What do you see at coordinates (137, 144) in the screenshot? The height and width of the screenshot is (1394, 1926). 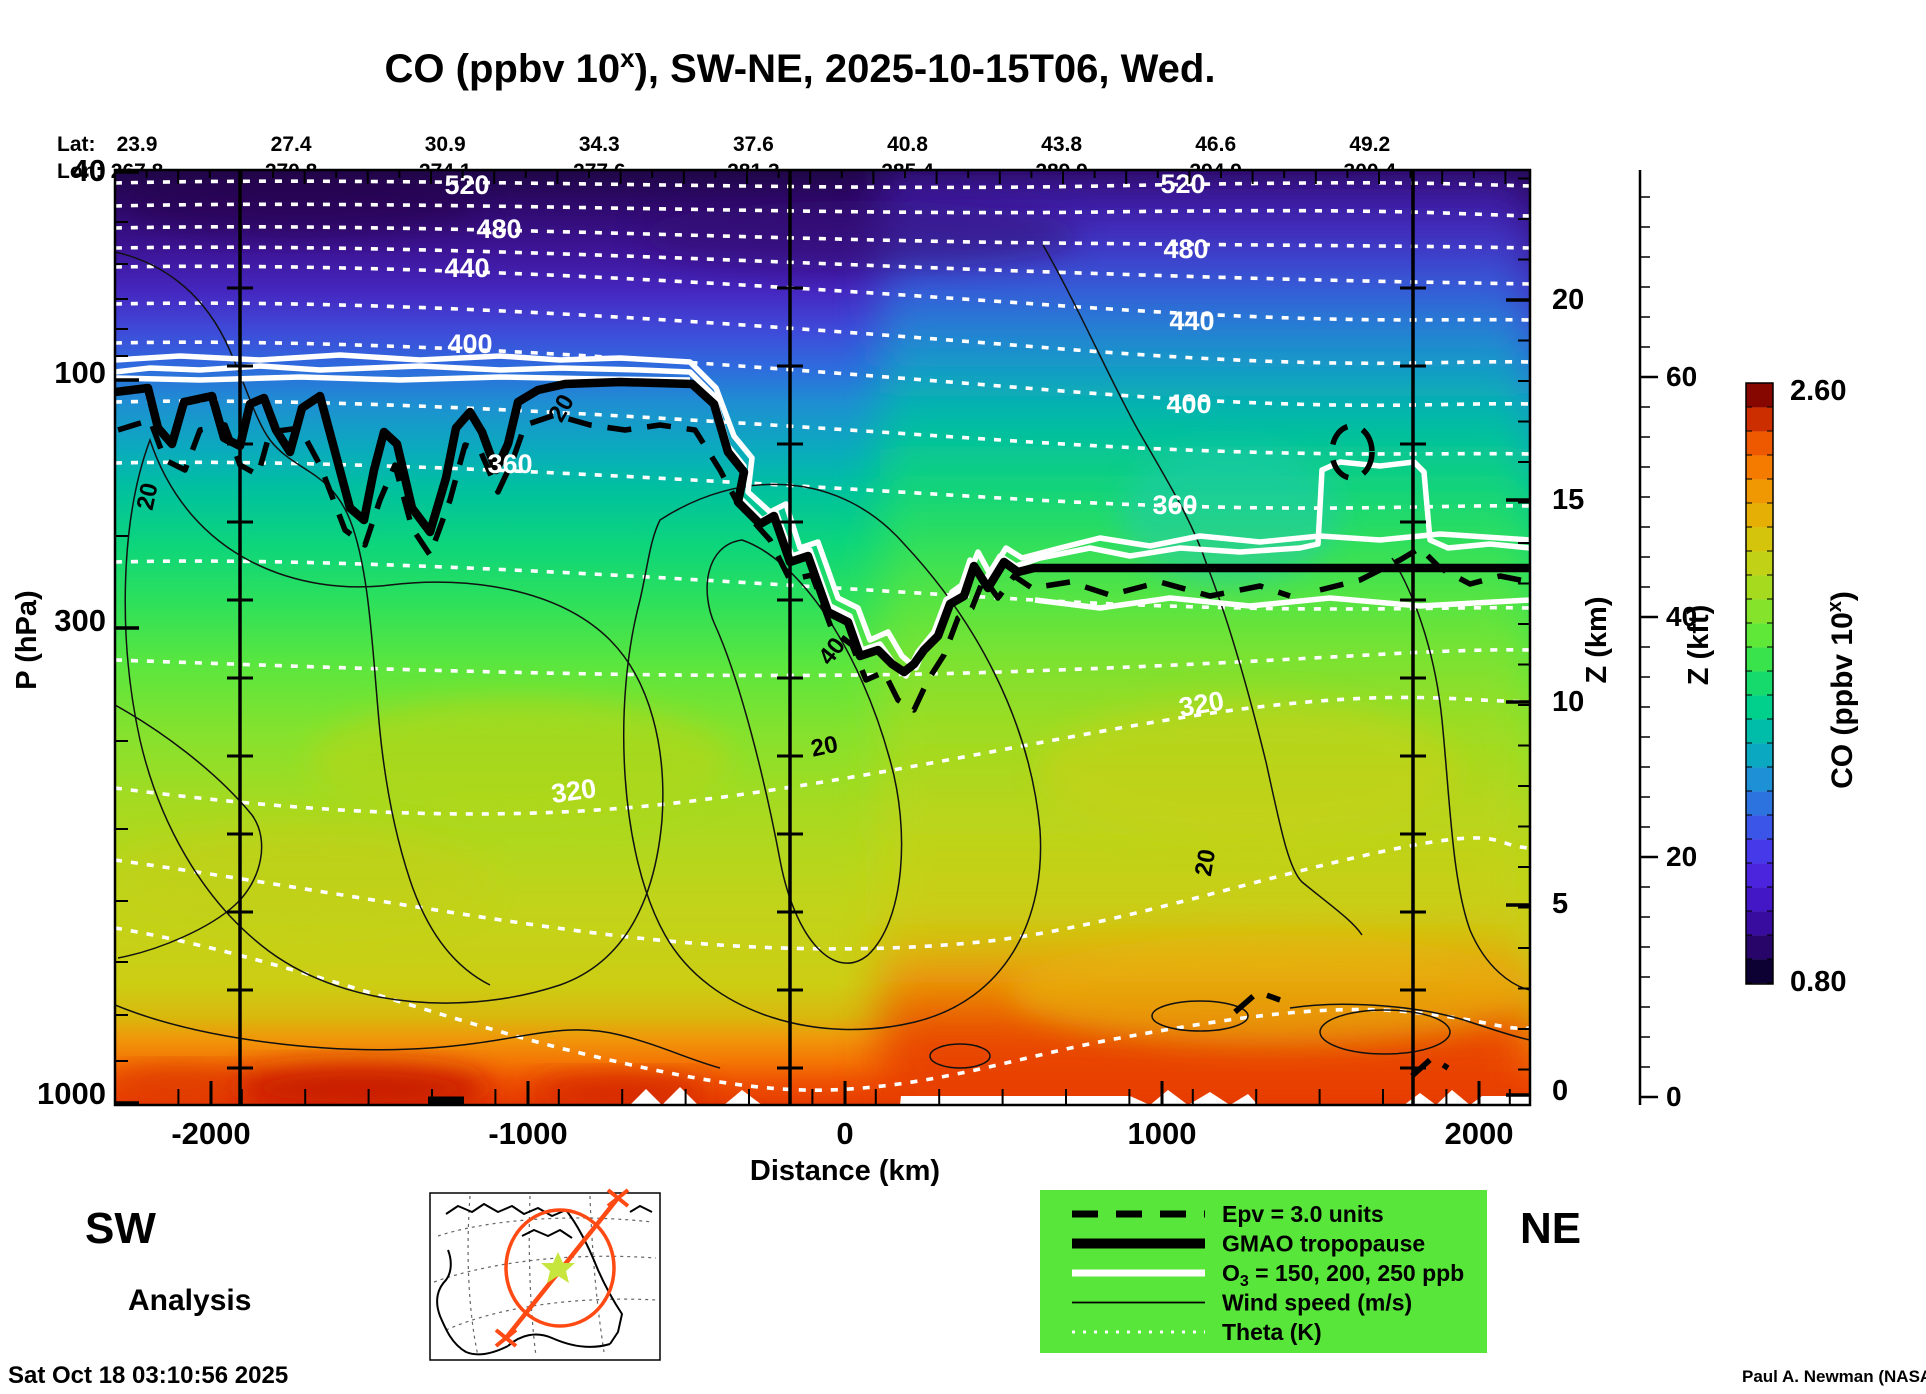 I see `lat-value: 23.9` at bounding box center [137, 144].